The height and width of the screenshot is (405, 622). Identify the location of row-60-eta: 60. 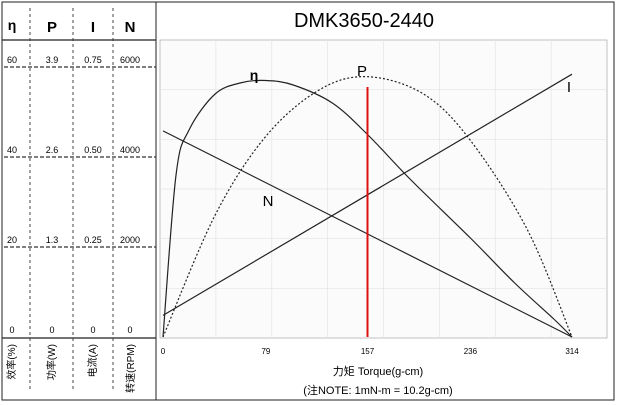
(12, 60).